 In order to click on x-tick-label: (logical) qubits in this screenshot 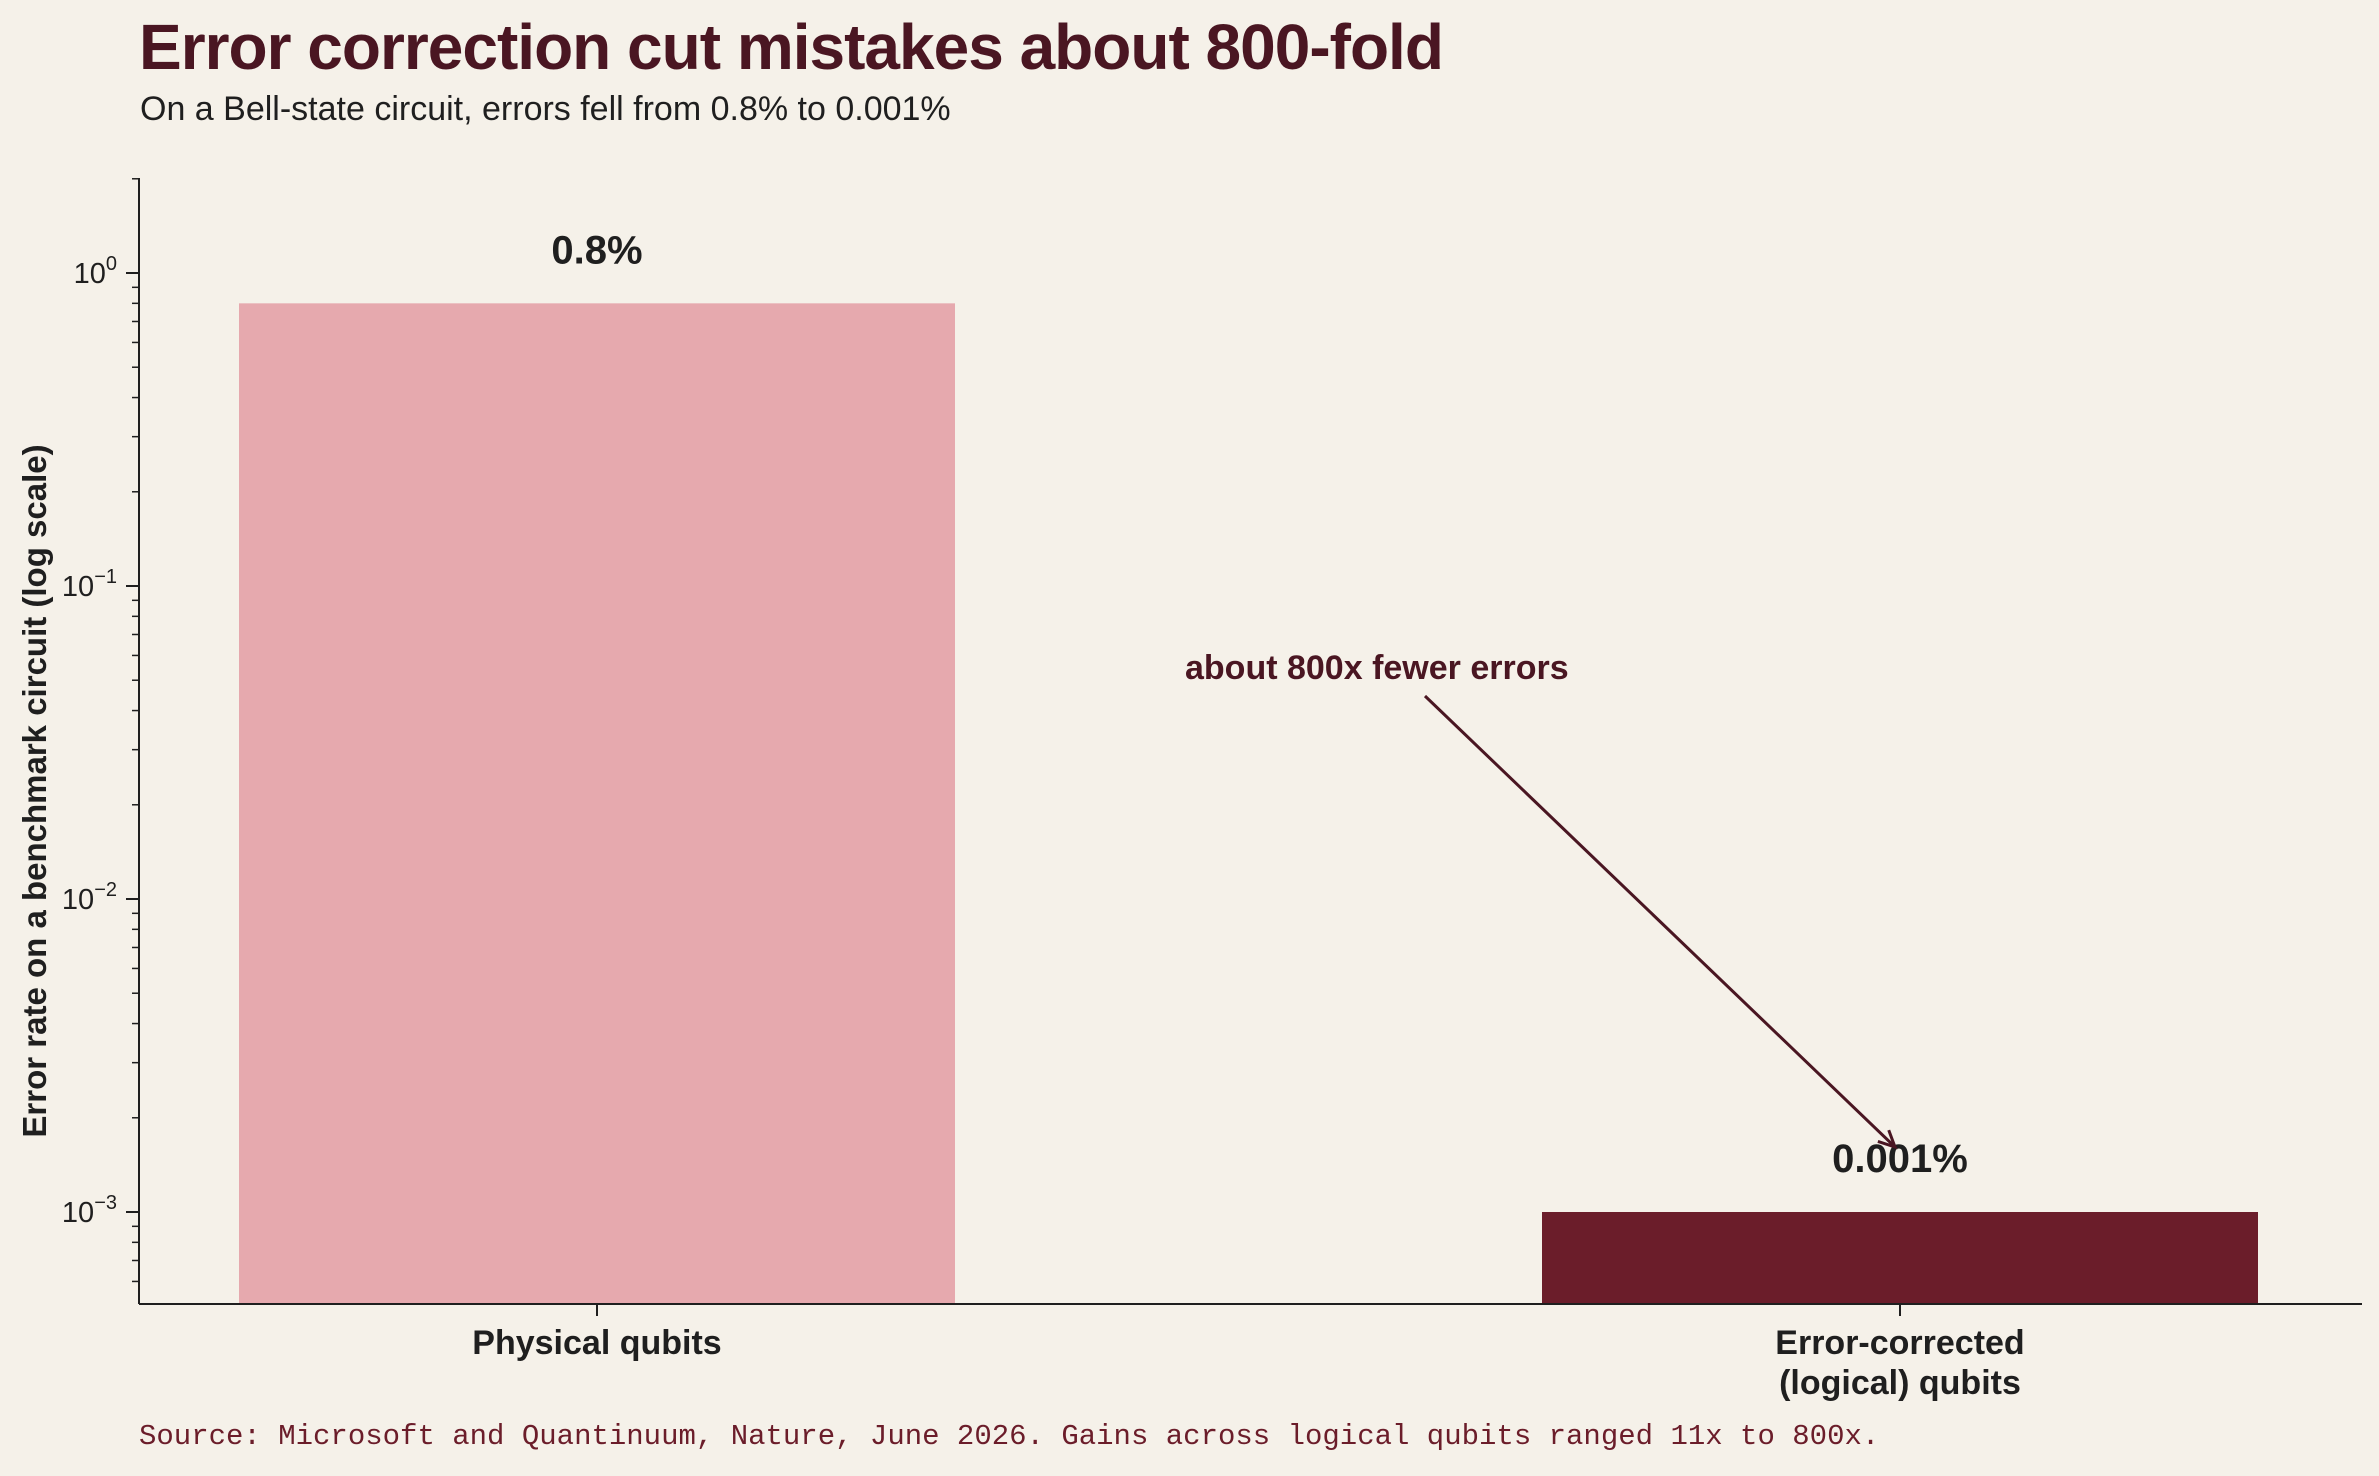, I will do `click(1900, 1383)`.